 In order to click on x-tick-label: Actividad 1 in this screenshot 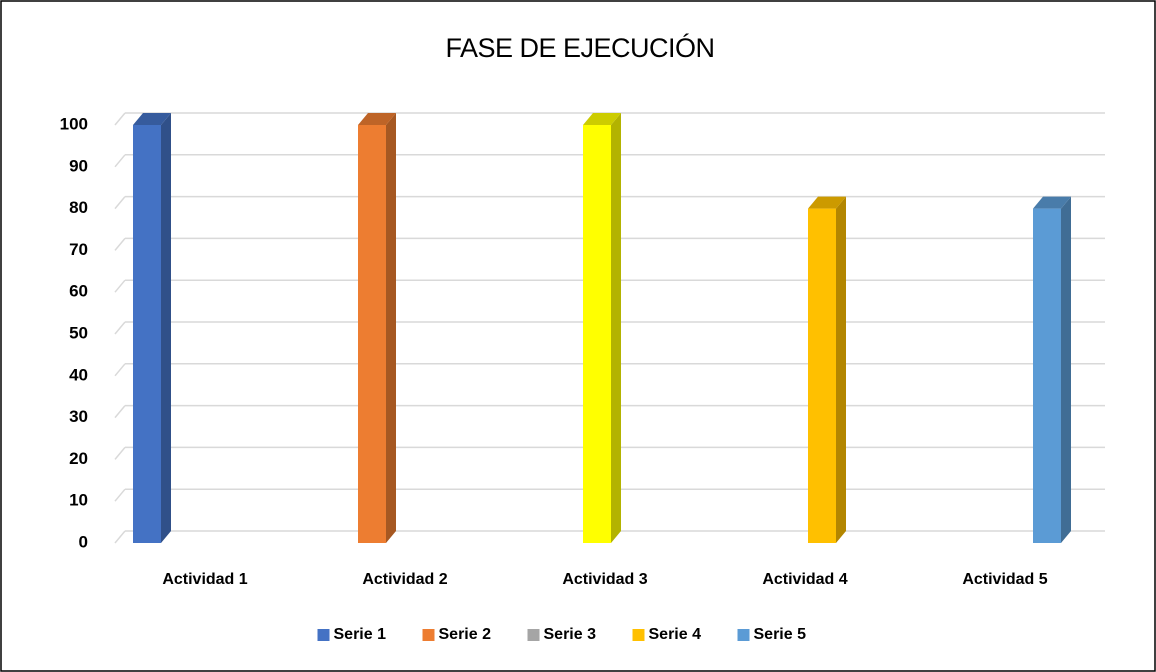, I will do `click(204, 579)`.